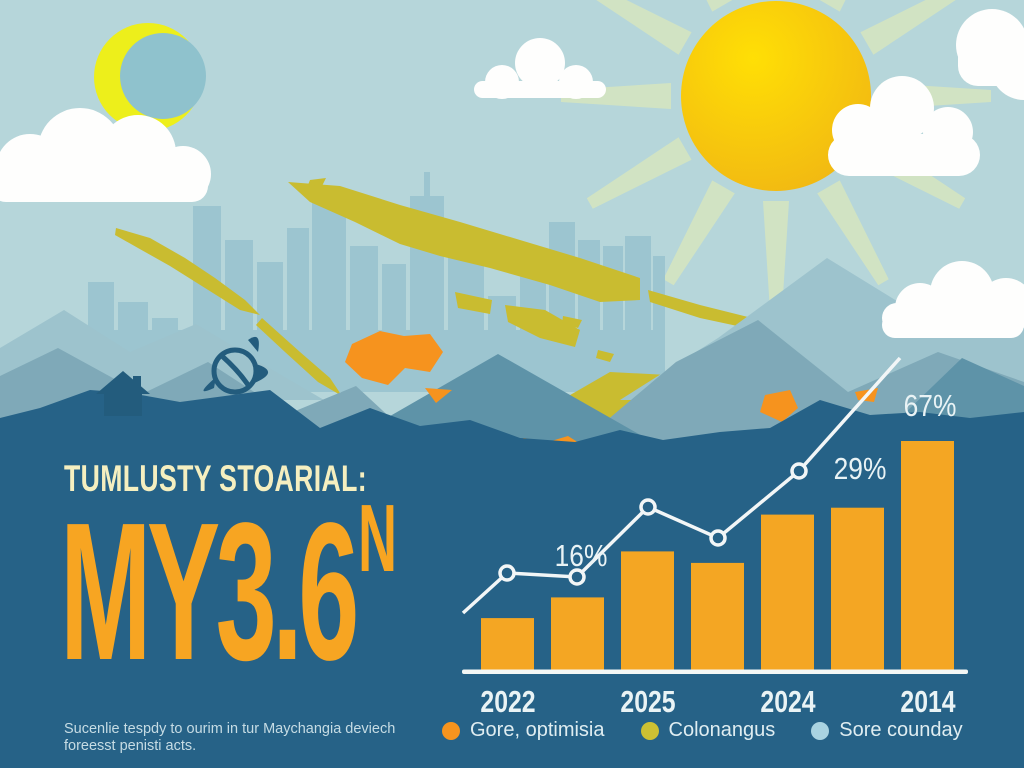 Image resolution: width=1024 pixels, height=768 pixels. I want to click on trend-line, so click(681, 485).